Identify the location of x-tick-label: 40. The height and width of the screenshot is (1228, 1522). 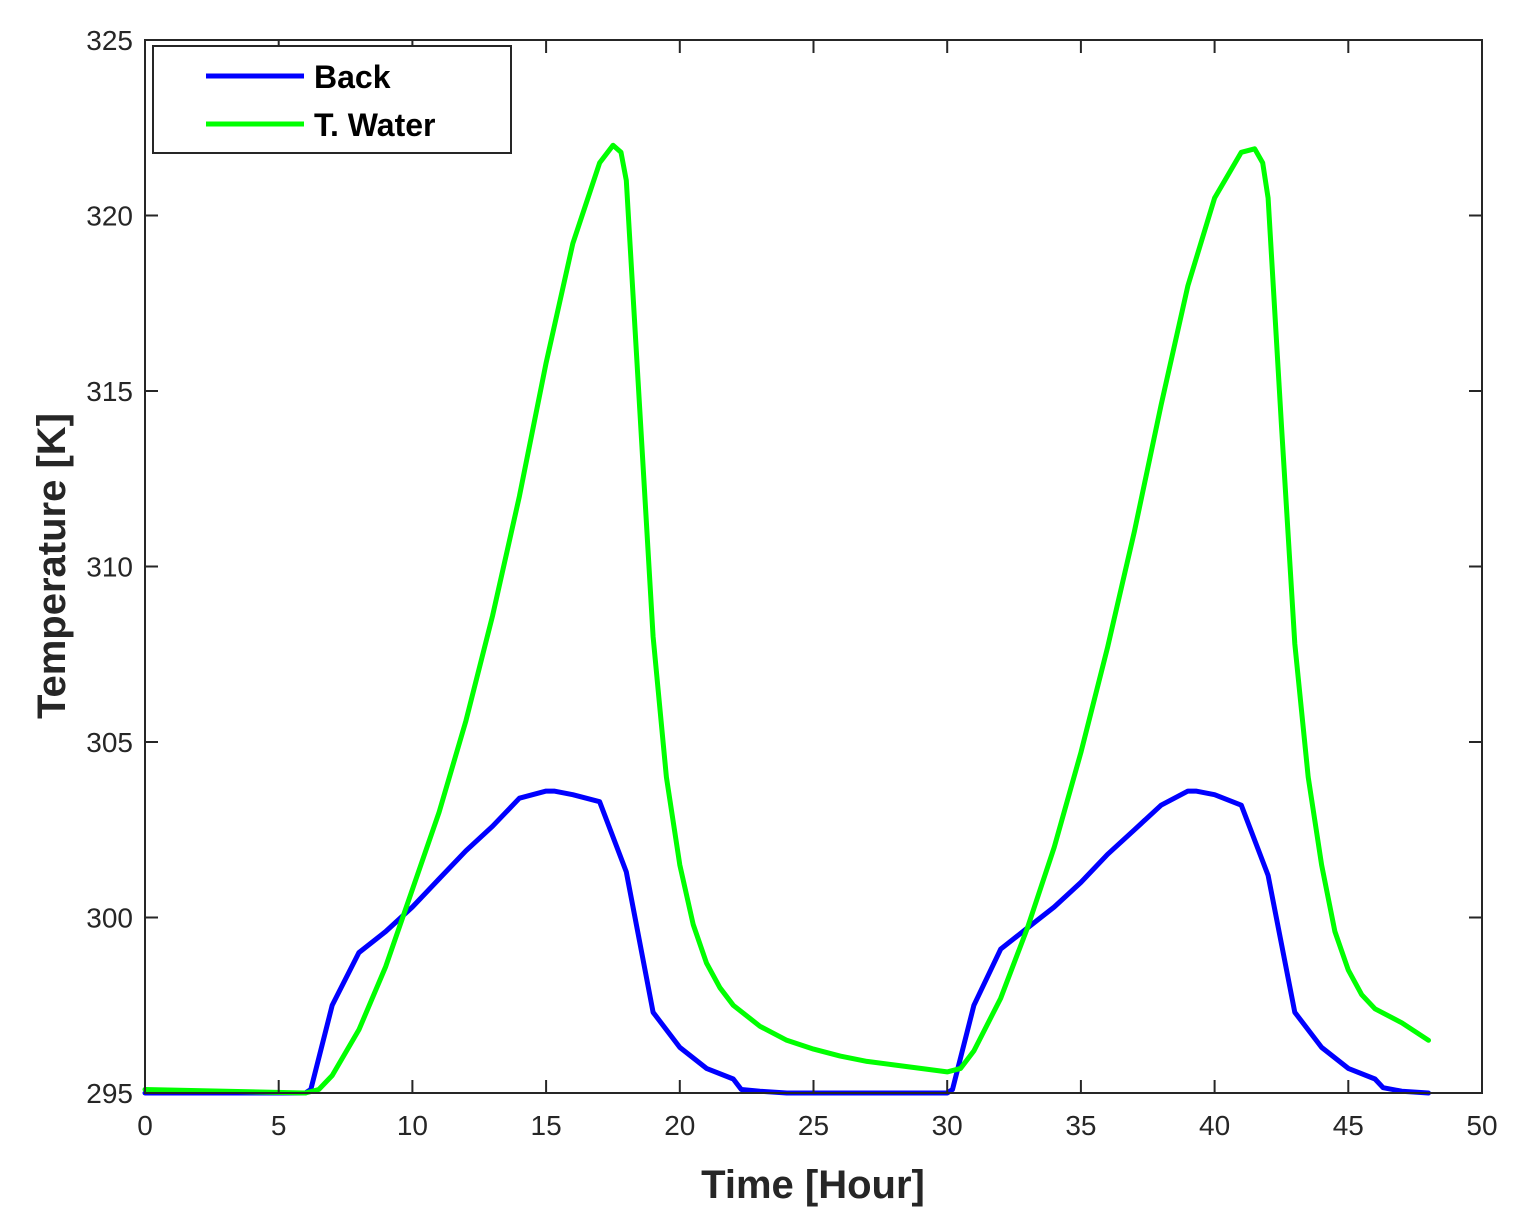
(1214, 1125).